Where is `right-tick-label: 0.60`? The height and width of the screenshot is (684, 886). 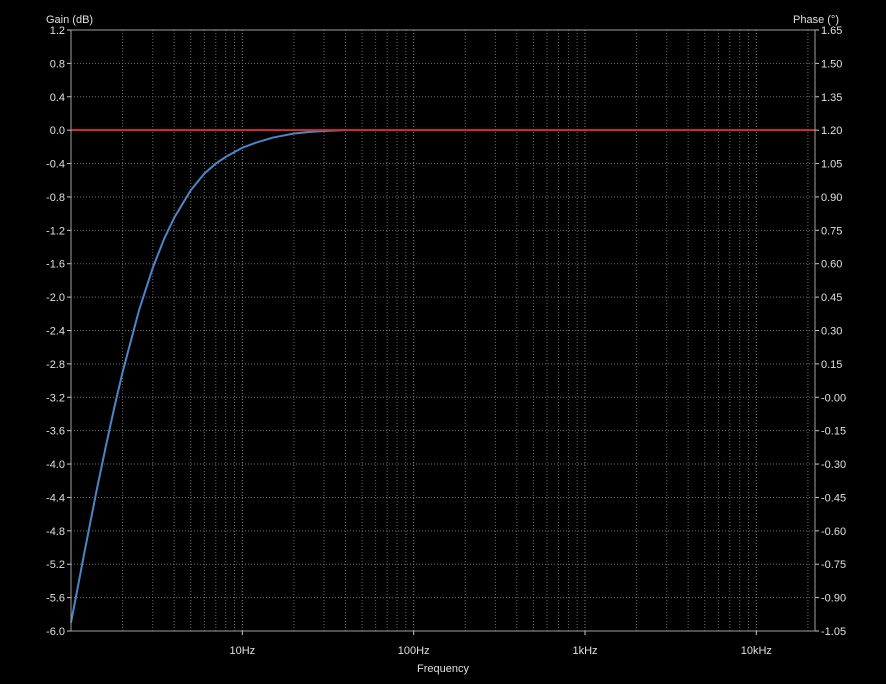
right-tick-label: 0.60 is located at coordinates (831, 265).